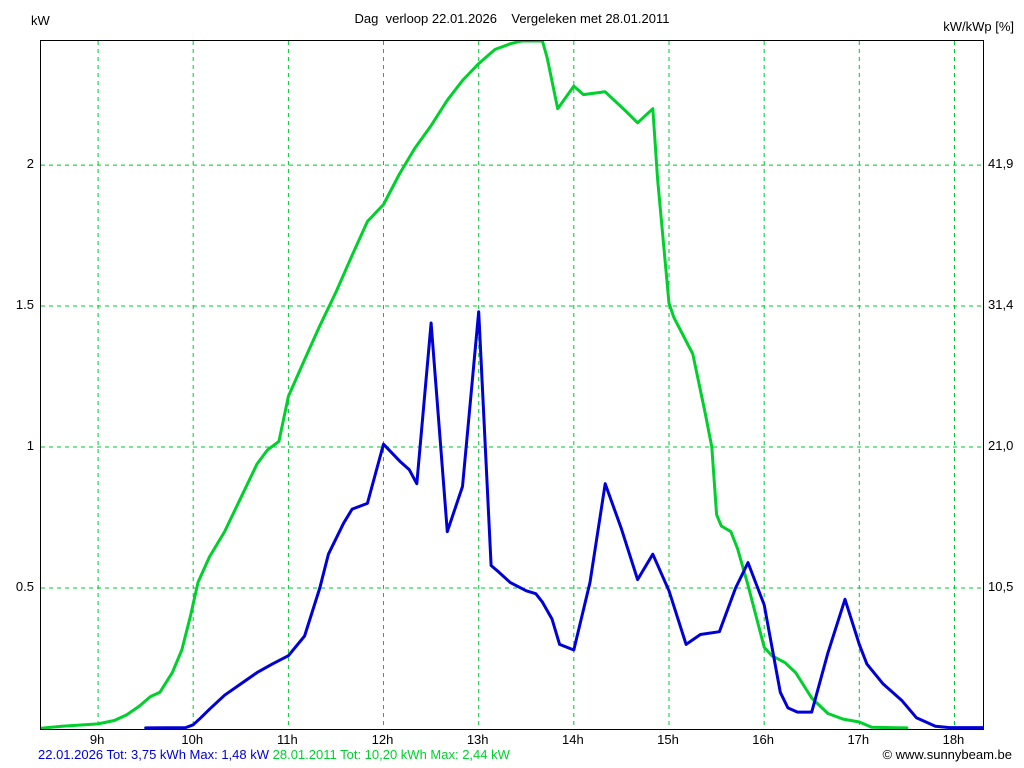  Describe the element at coordinates (153, 754) in the screenshot. I see `legend-series1: 22.01.2026 Tot: 3,75 kWh Max: 1,48 kW` at that location.